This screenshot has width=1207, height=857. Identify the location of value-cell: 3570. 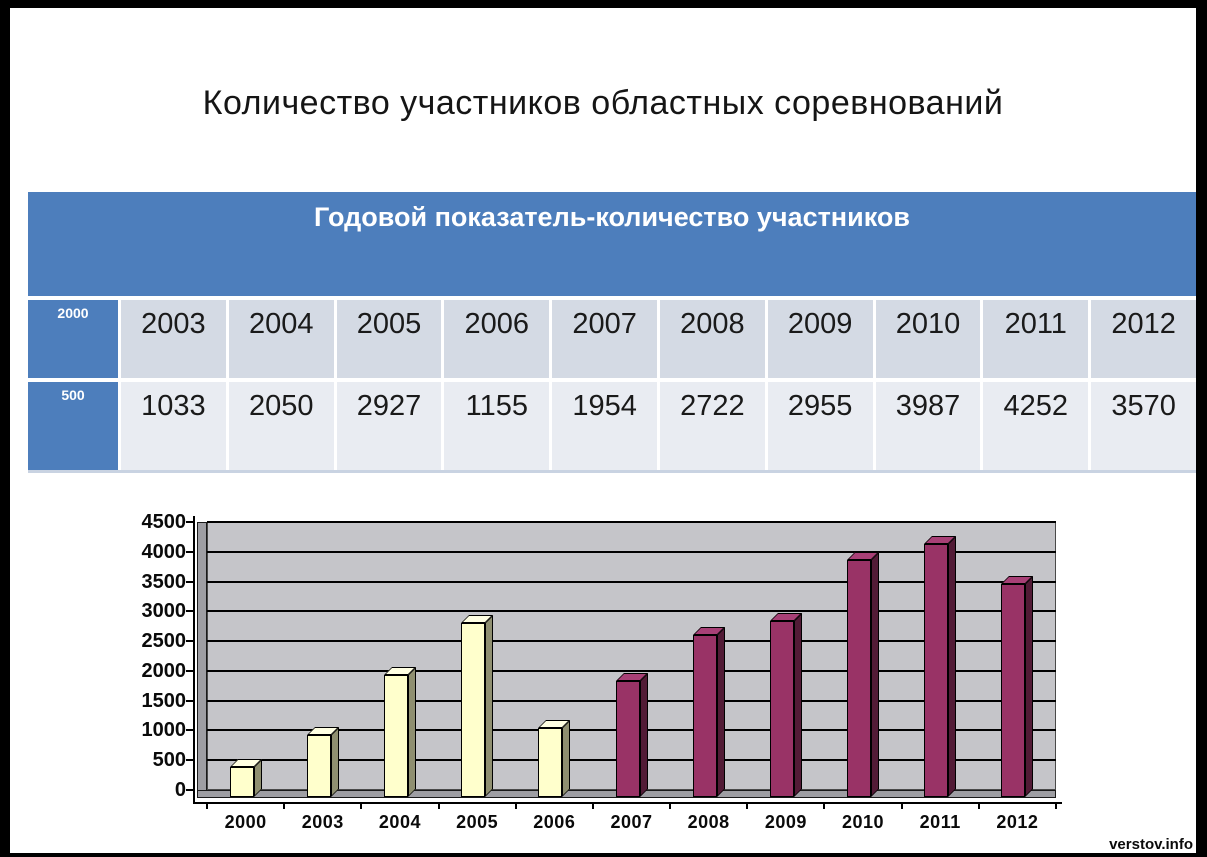
(1143, 426).